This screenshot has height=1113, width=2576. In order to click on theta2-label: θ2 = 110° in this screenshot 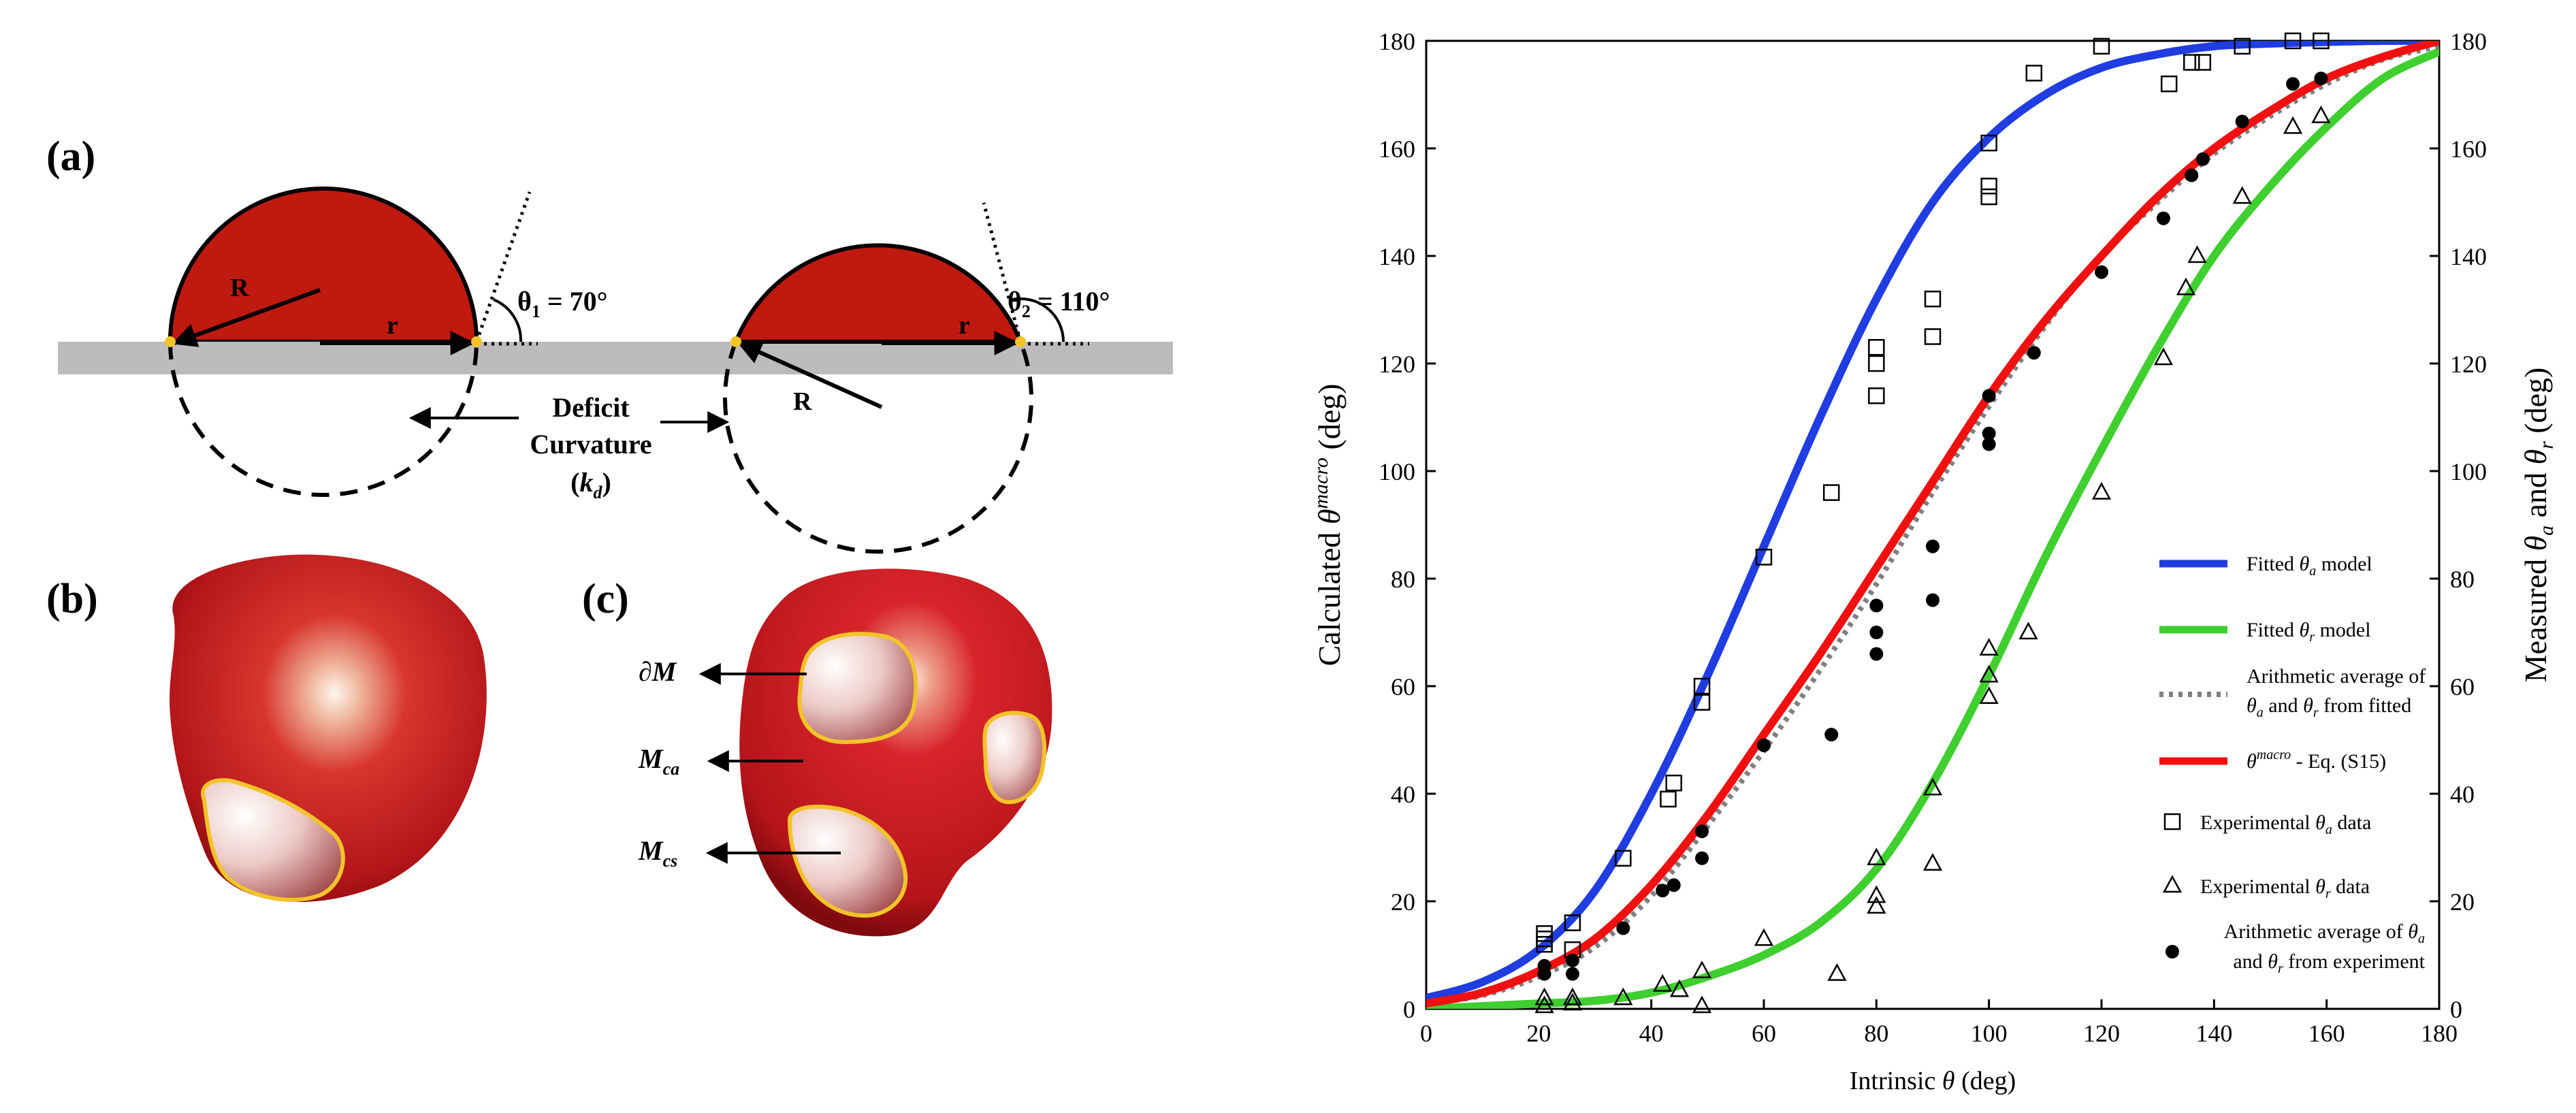, I will do `click(1059, 303)`.